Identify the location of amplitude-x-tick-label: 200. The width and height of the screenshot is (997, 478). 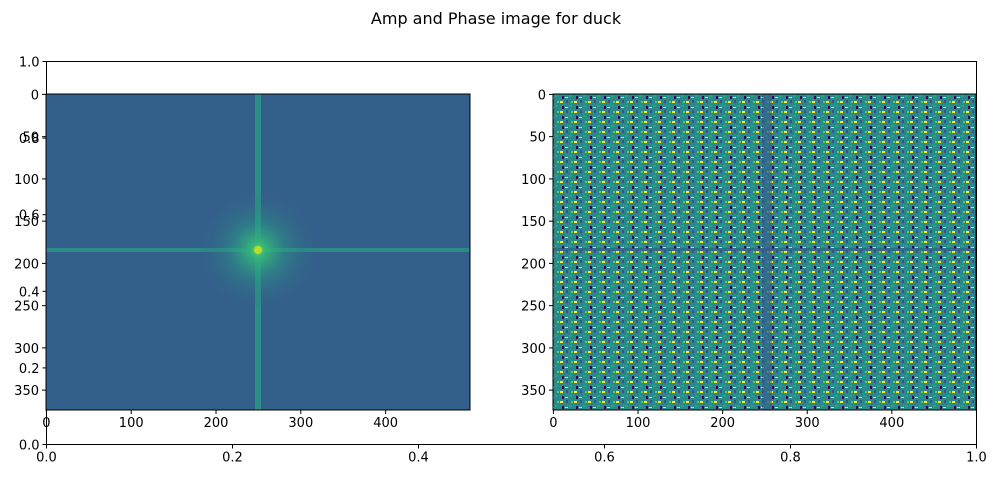
(216, 423).